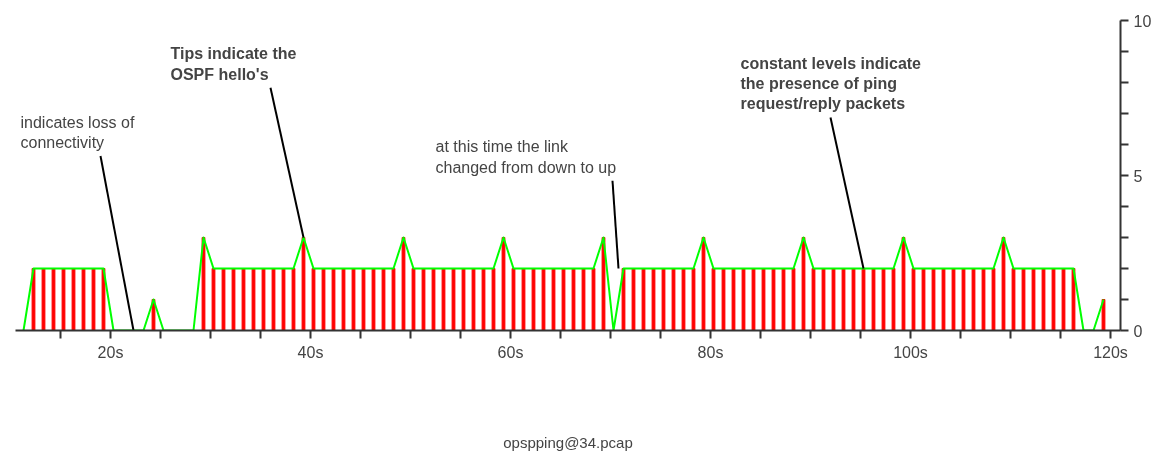 Image resolution: width=1169 pixels, height=466 pixels. I want to click on x-tick-label: 80s, so click(710, 352).